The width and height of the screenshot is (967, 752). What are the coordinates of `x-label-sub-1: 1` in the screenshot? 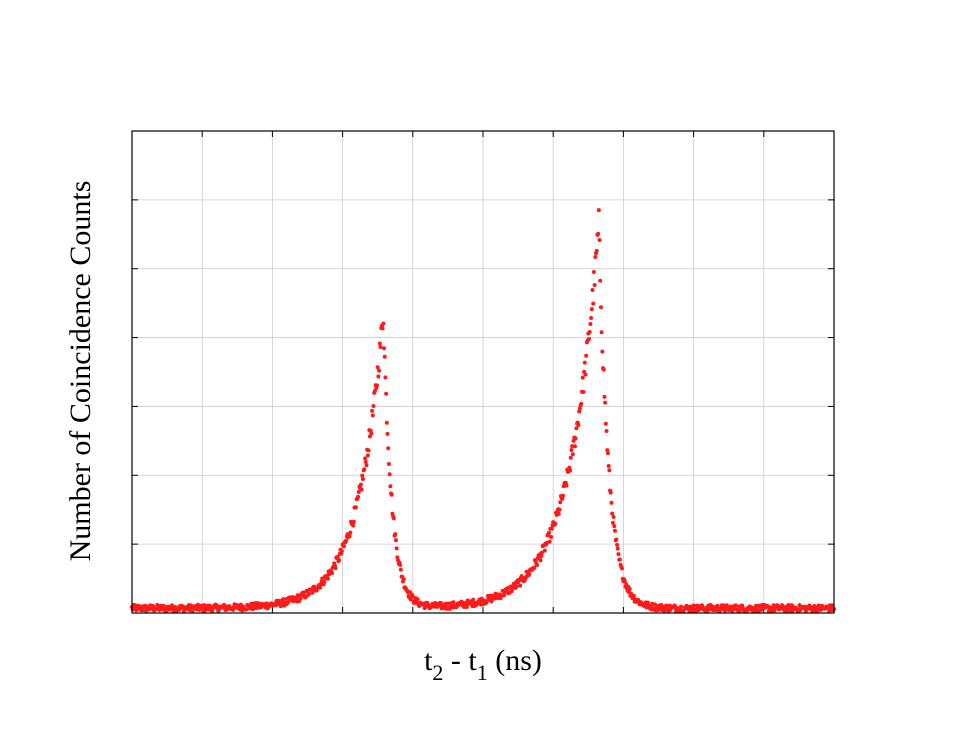 It's located at (482, 672).